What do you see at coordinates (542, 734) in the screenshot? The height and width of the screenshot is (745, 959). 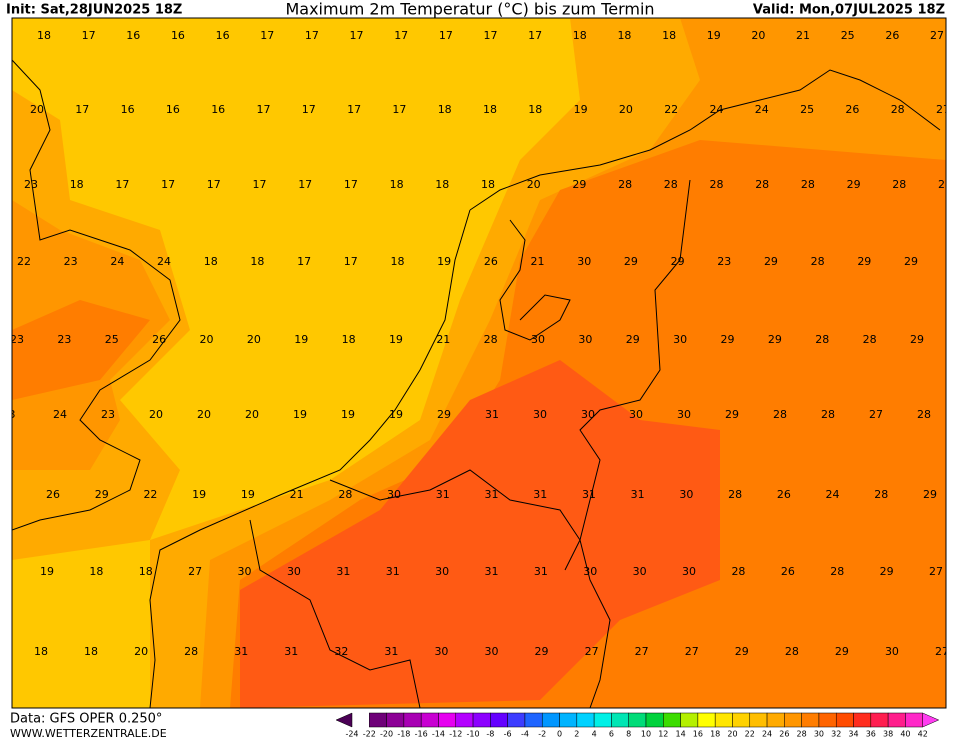 I see `colorbar-label: -2` at bounding box center [542, 734].